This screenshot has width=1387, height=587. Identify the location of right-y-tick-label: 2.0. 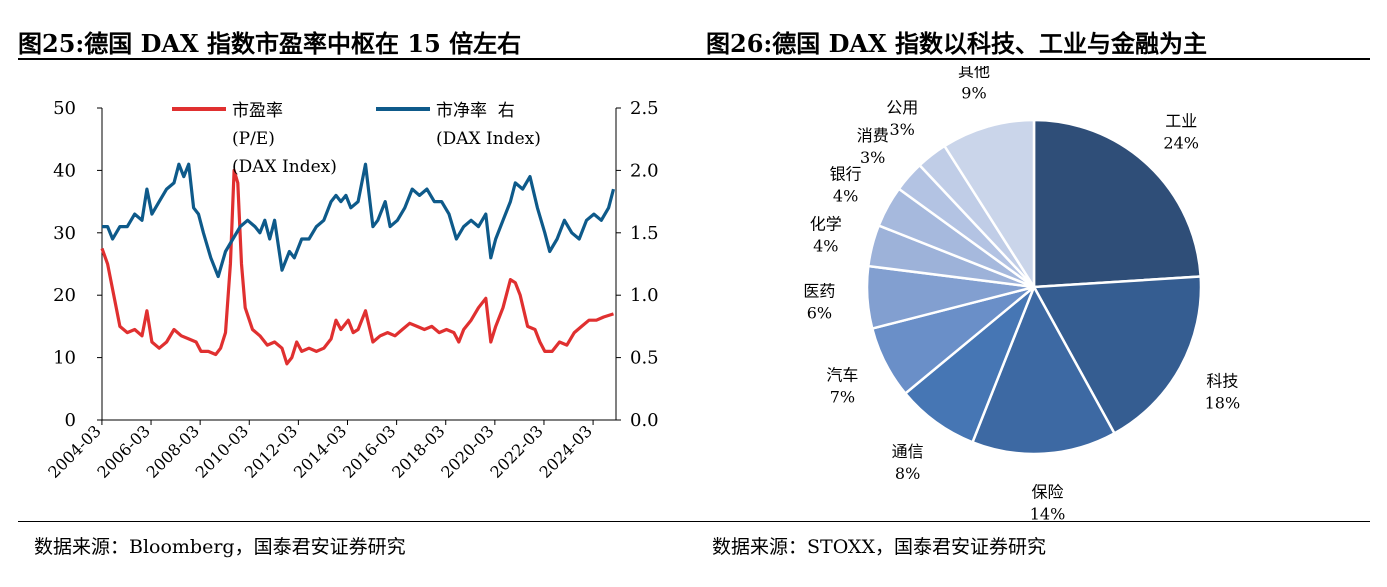
(644, 170).